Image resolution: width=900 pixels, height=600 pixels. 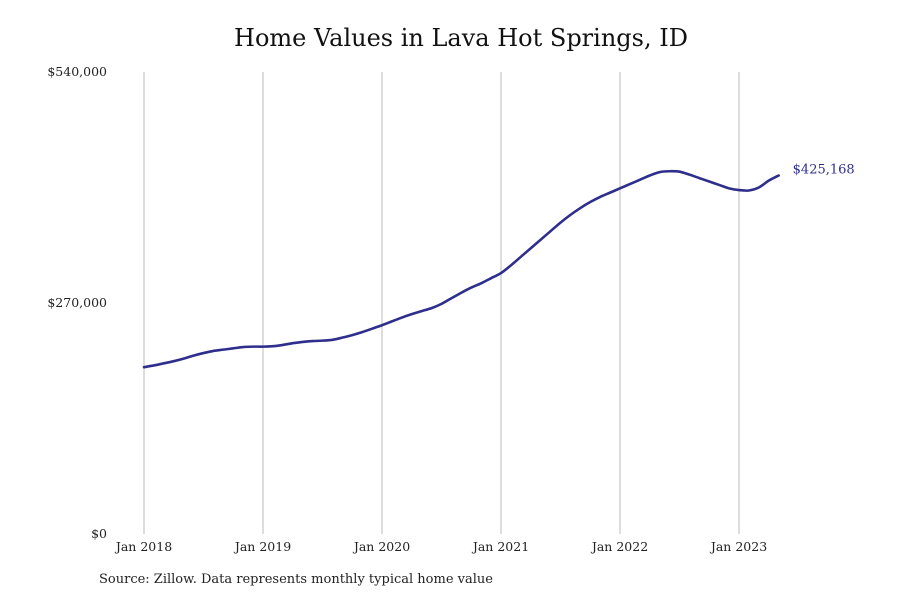 I want to click on y-tick-label: $270,000, so click(x=77, y=302).